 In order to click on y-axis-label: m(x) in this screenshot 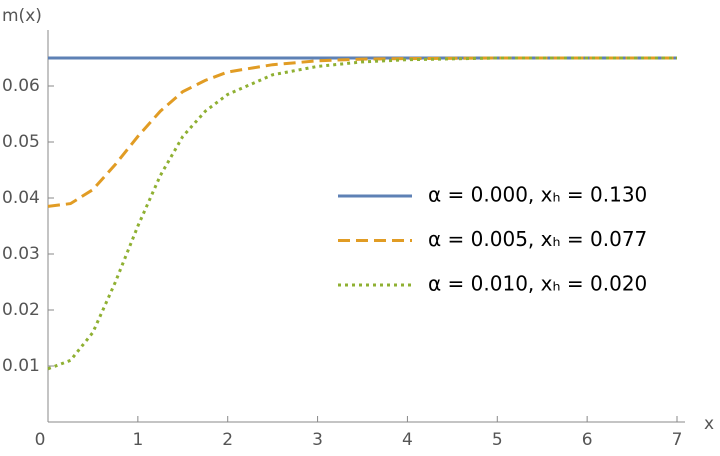, I will do `click(22, 16)`.